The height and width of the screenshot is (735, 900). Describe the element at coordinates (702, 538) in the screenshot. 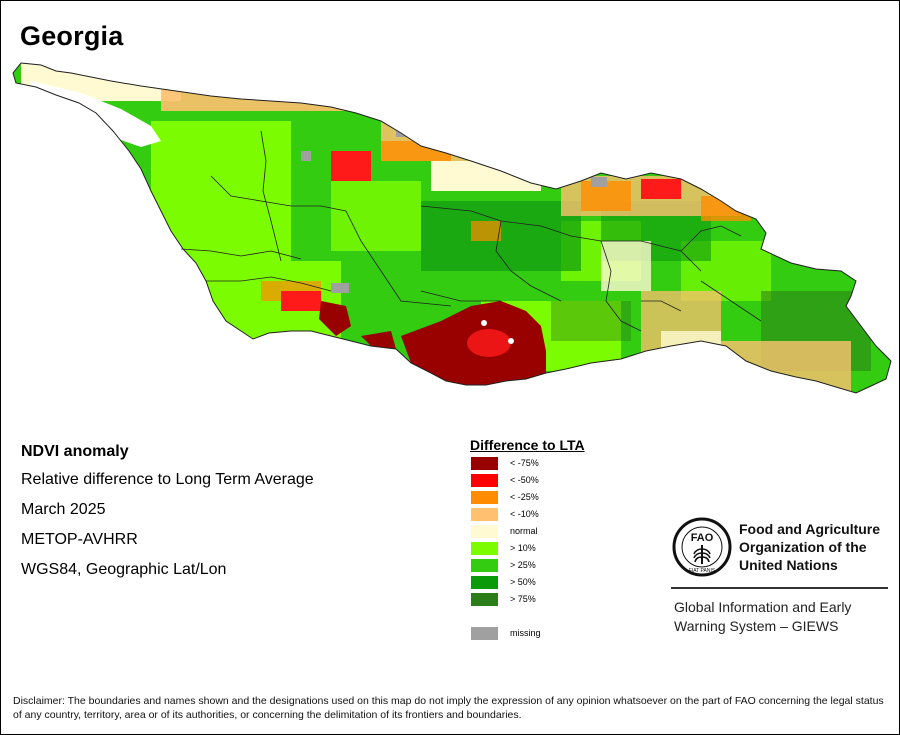

I see `fao-emblem-letters: FAO` at that location.